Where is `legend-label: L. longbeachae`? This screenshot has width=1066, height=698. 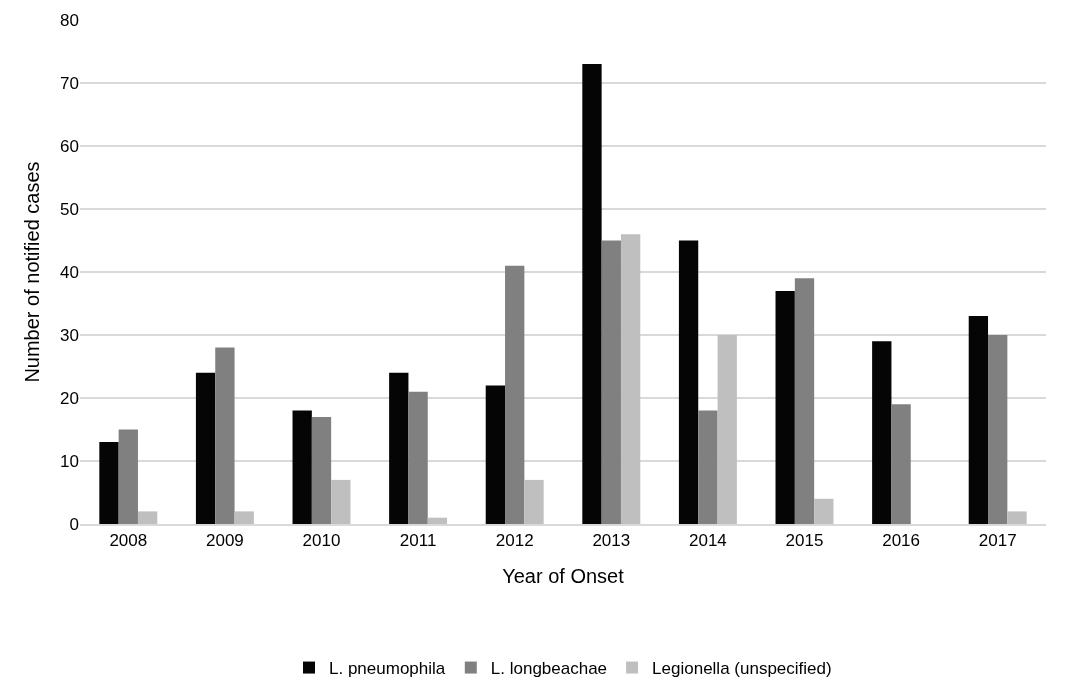
legend-label: L. longbeachae is located at coordinates (549, 669).